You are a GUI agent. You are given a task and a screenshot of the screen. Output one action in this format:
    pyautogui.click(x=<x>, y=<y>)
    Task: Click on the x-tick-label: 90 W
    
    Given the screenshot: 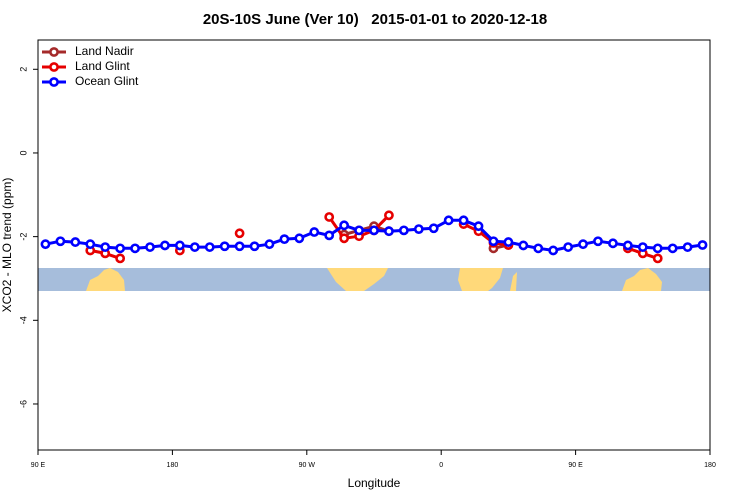 What is the action you would take?
    pyautogui.click(x=307, y=465)
    